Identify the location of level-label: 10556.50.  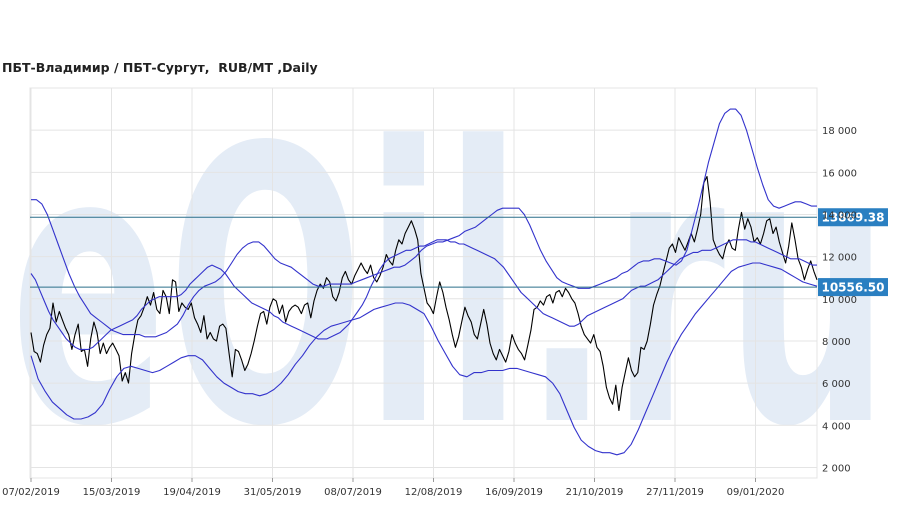
(852, 288).